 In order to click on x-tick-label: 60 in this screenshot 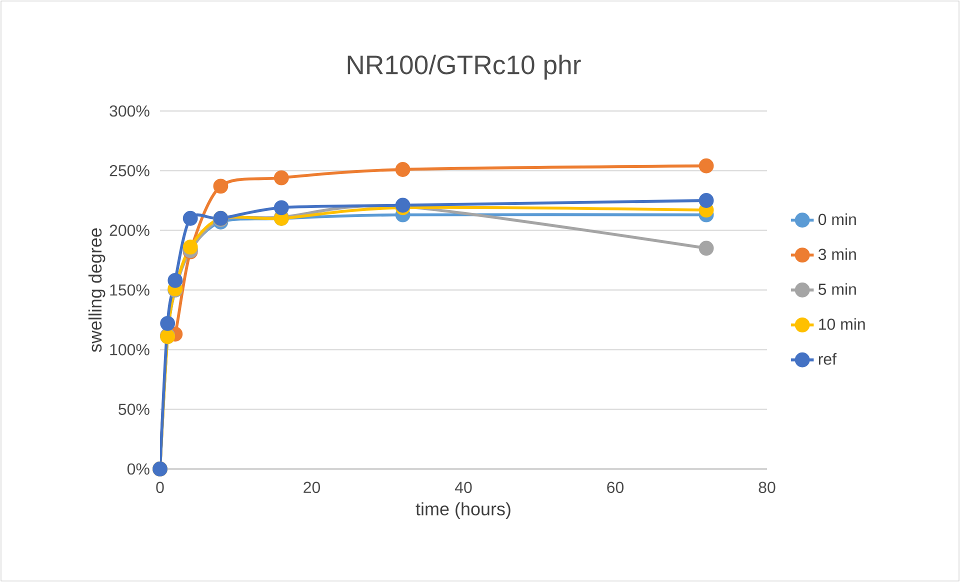, I will do `click(615, 488)`.